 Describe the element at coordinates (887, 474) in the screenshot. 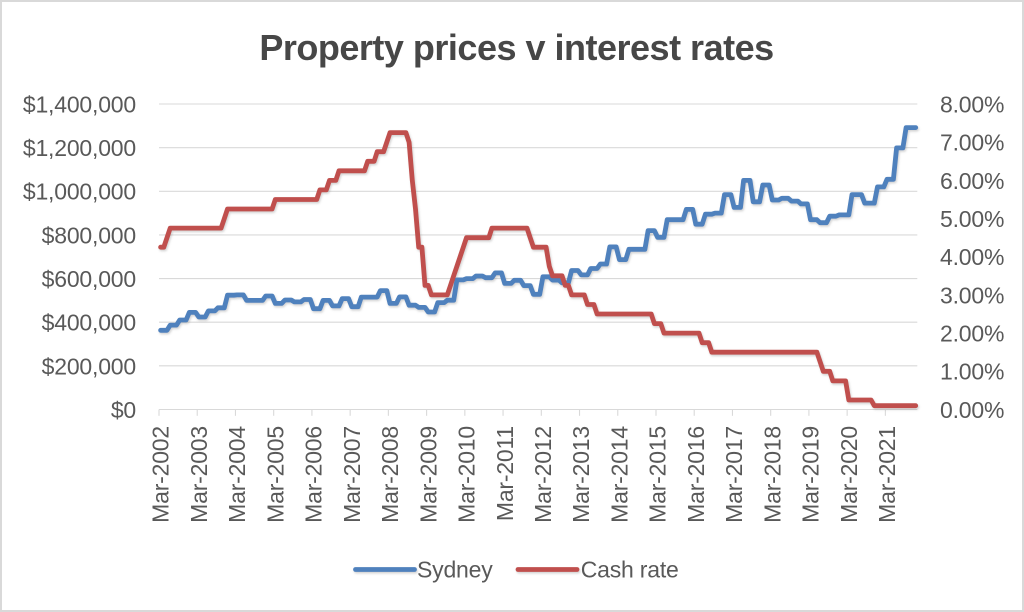

I see `svg-text: Mar-2021` at that location.